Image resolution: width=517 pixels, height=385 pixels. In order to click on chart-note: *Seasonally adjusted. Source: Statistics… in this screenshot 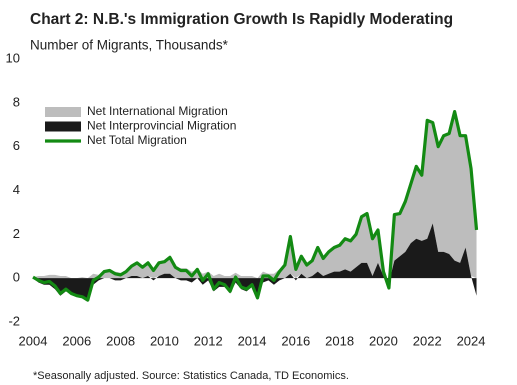, I will do `click(191, 376)`.